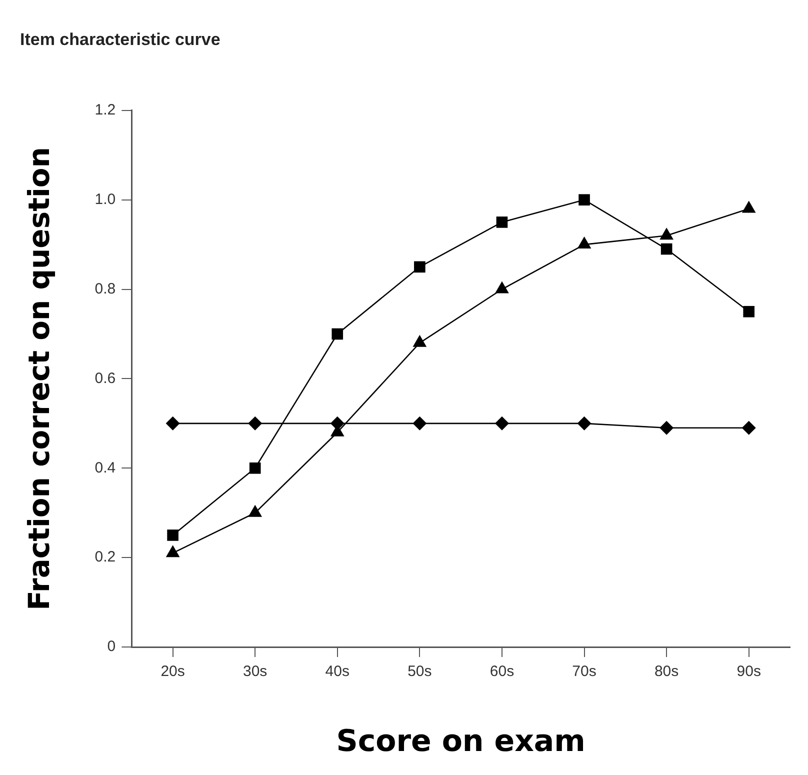 The image size is (808, 775). I want to click on y-tick-label: 0.2, so click(105, 557).